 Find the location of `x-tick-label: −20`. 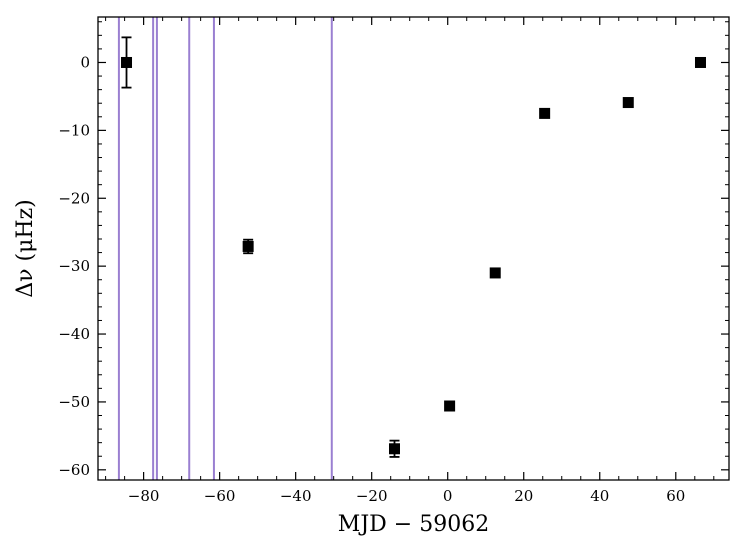

x-tick-label: −20 is located at coordinates (372, 496).